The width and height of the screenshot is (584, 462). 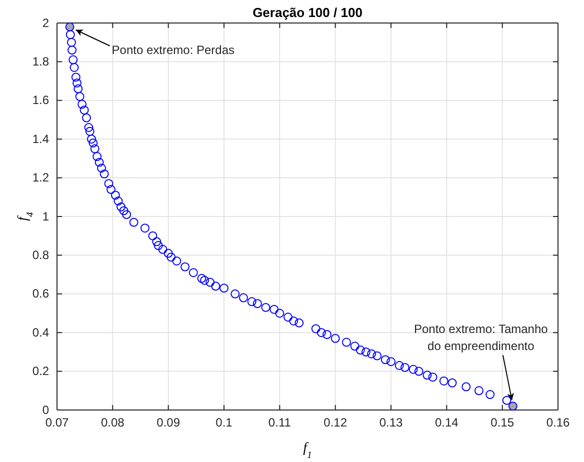 I want to click on x-tick-label: 0.16, so click(x=558, y=423).